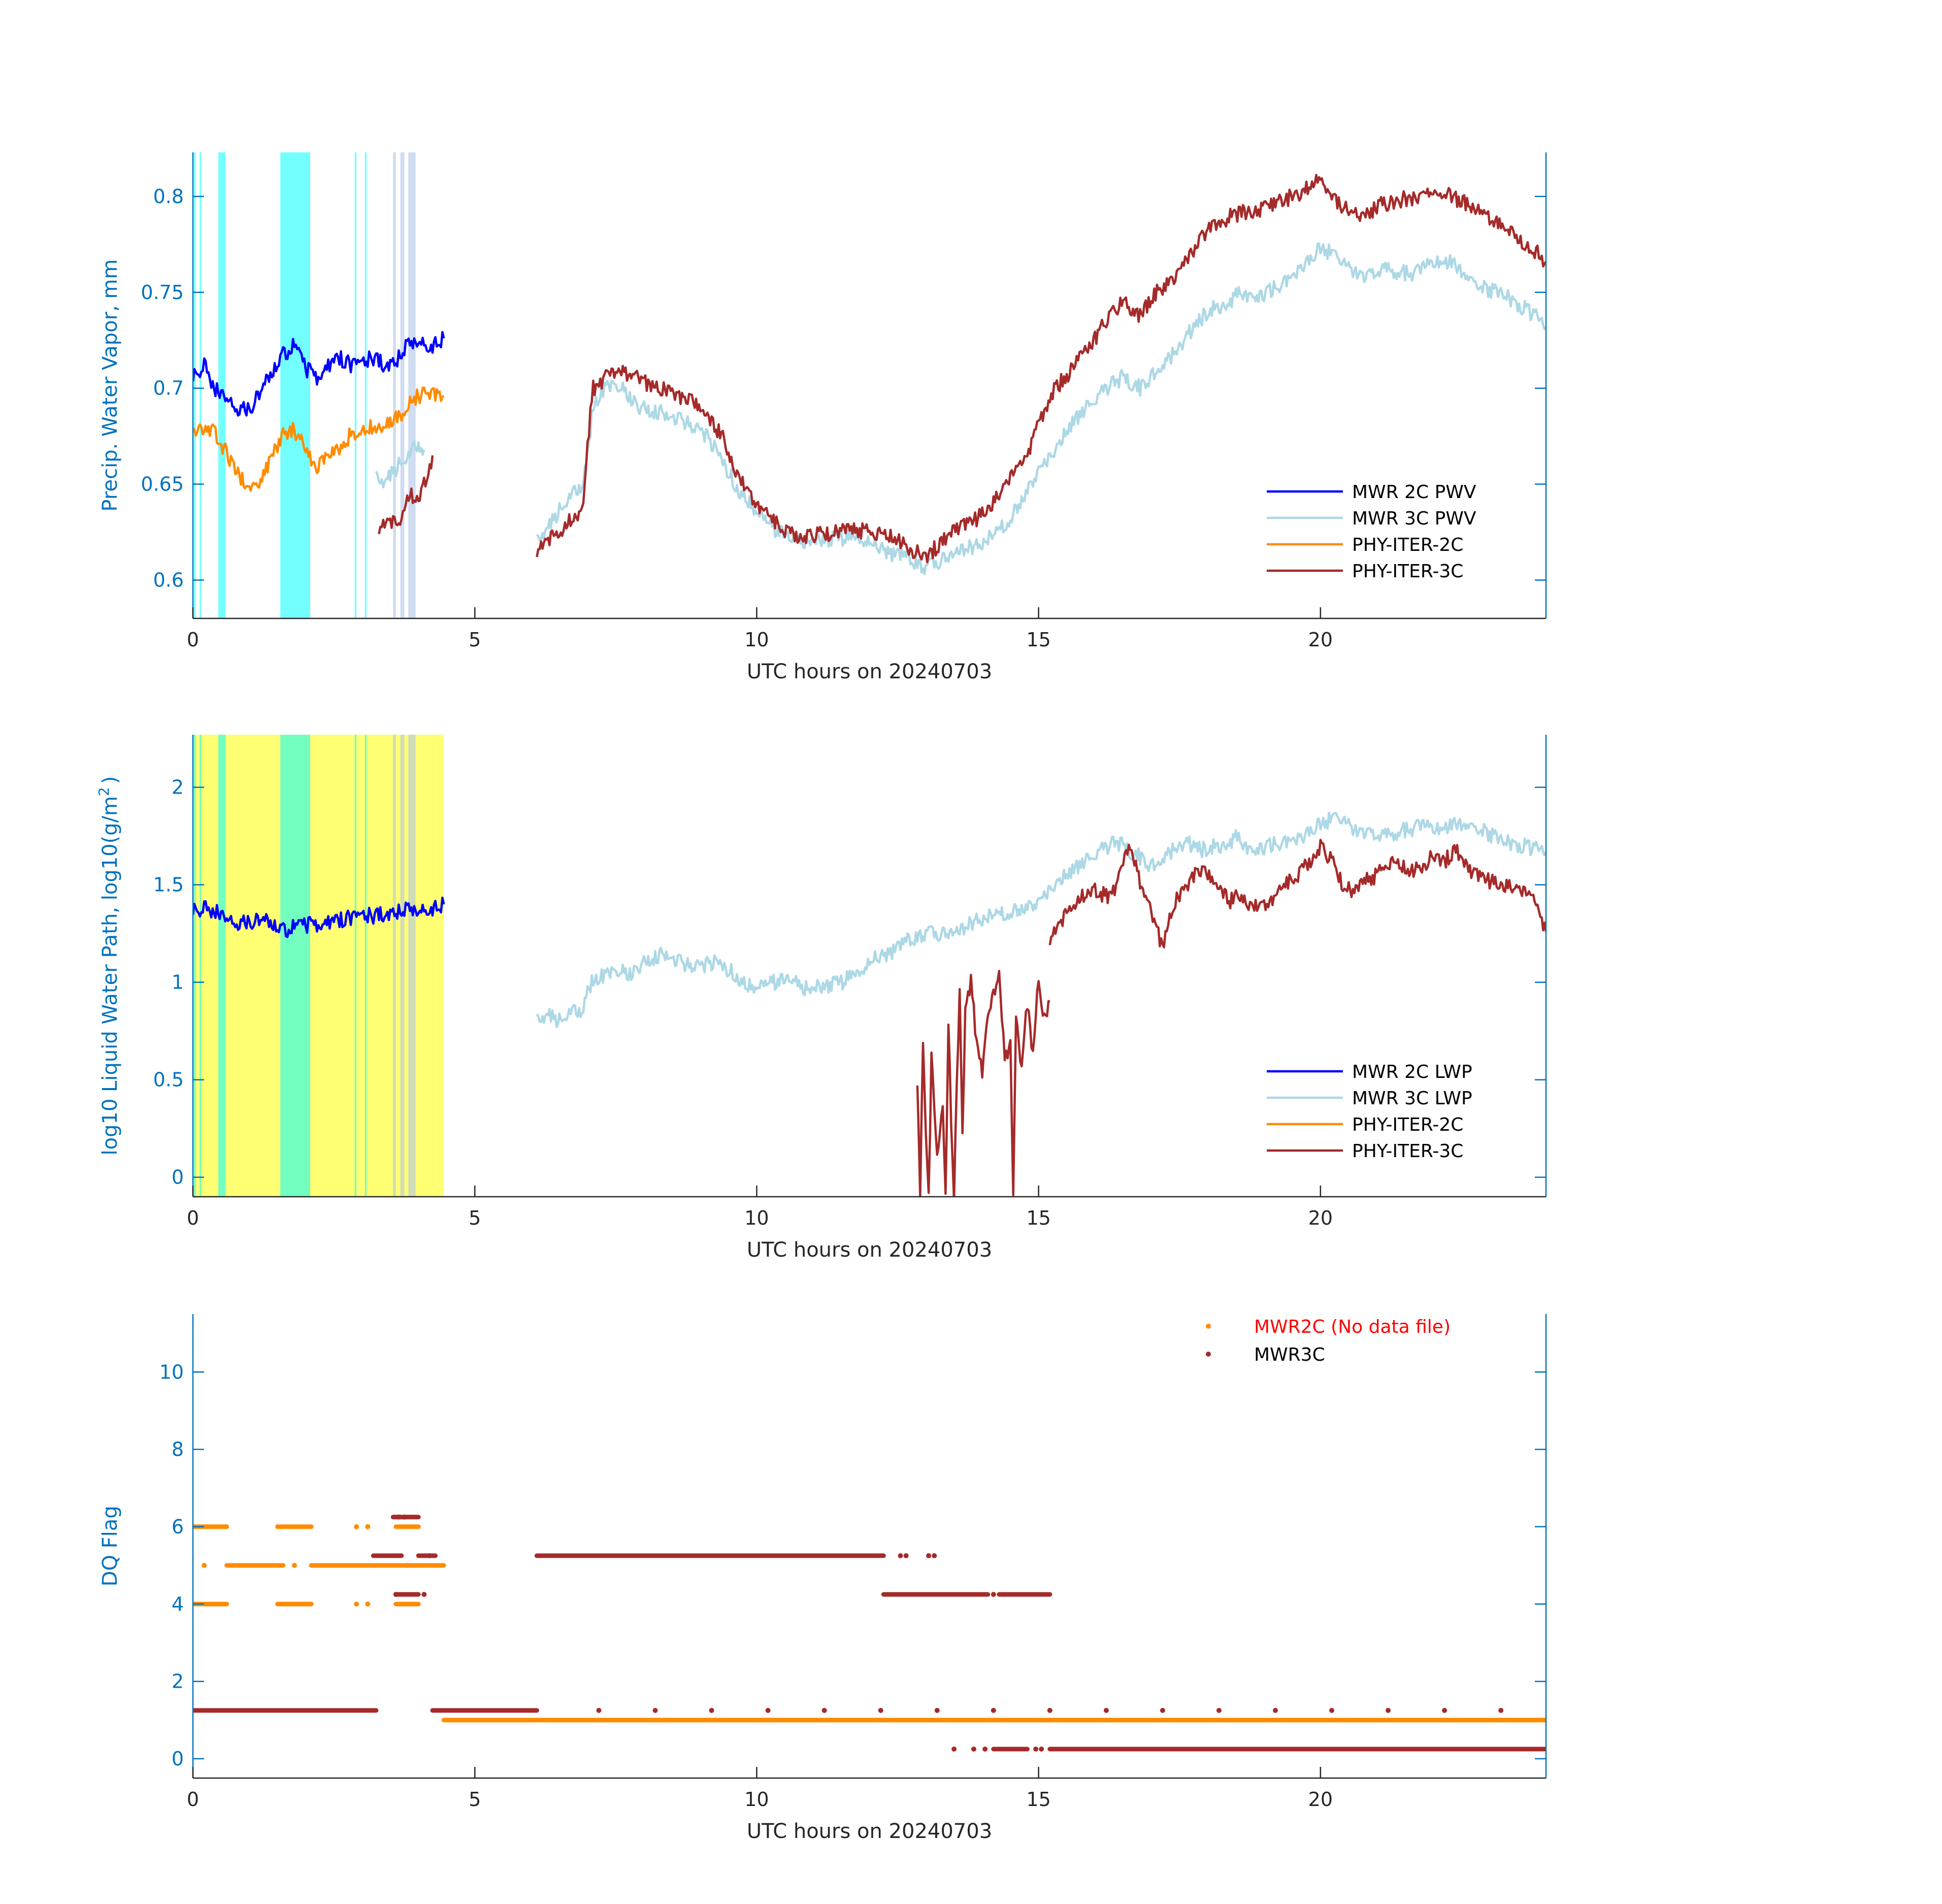  I want to click on y-tick-label: 0.75, so click(162, 293).